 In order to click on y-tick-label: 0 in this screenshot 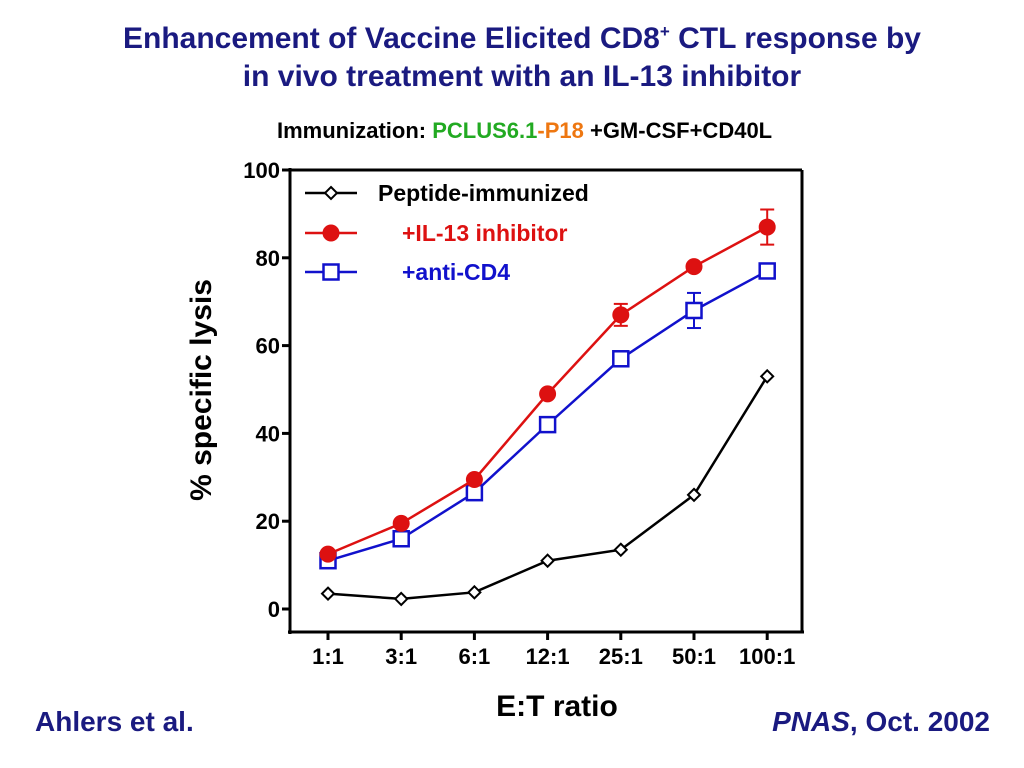, I will do `click(274, 609)`.